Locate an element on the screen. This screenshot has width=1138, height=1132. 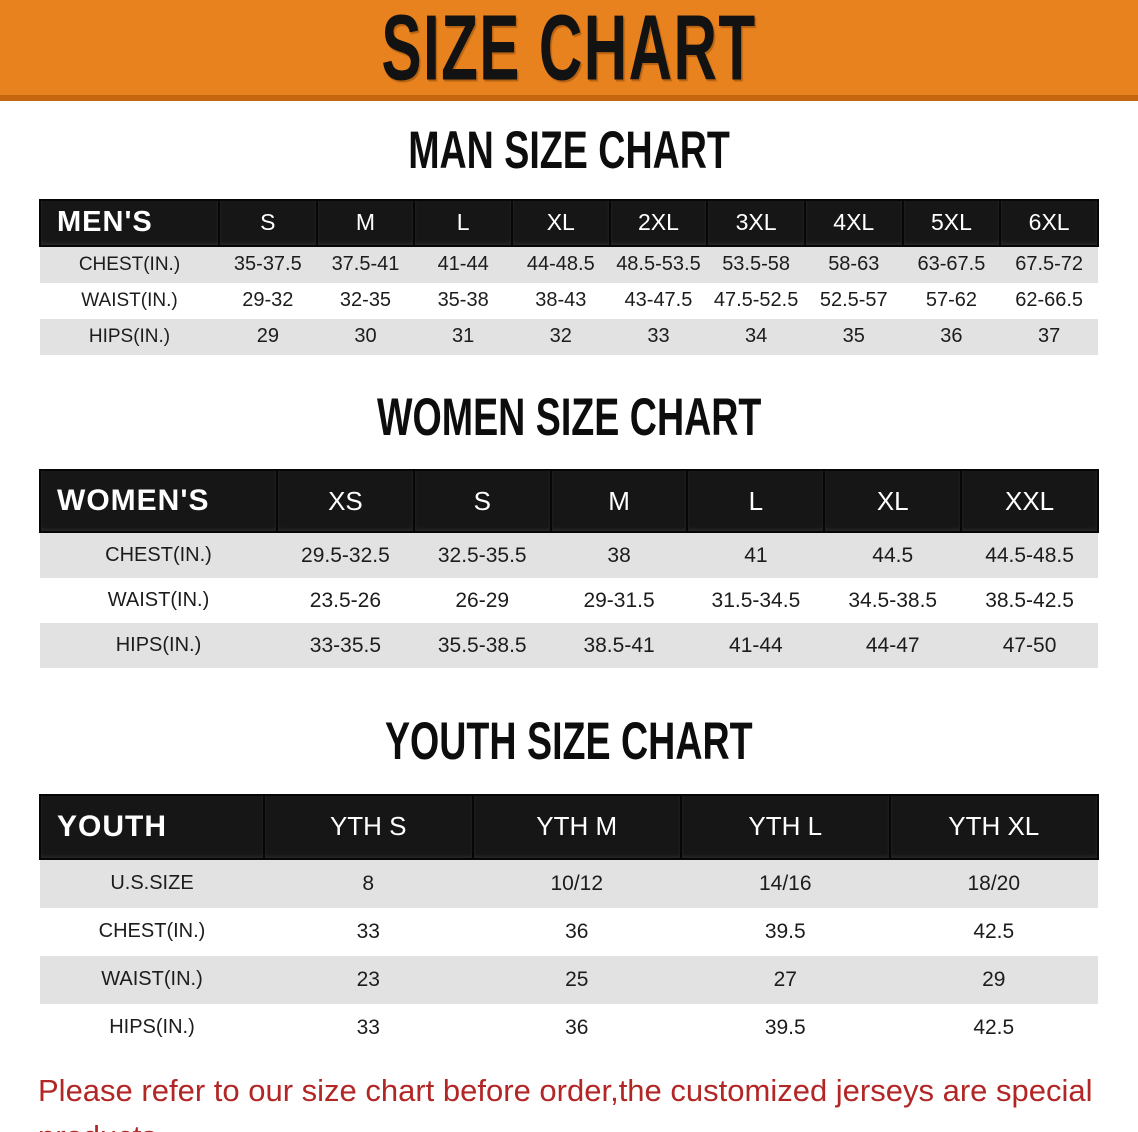
size-value: 23 is located at coordinates (368, 979).